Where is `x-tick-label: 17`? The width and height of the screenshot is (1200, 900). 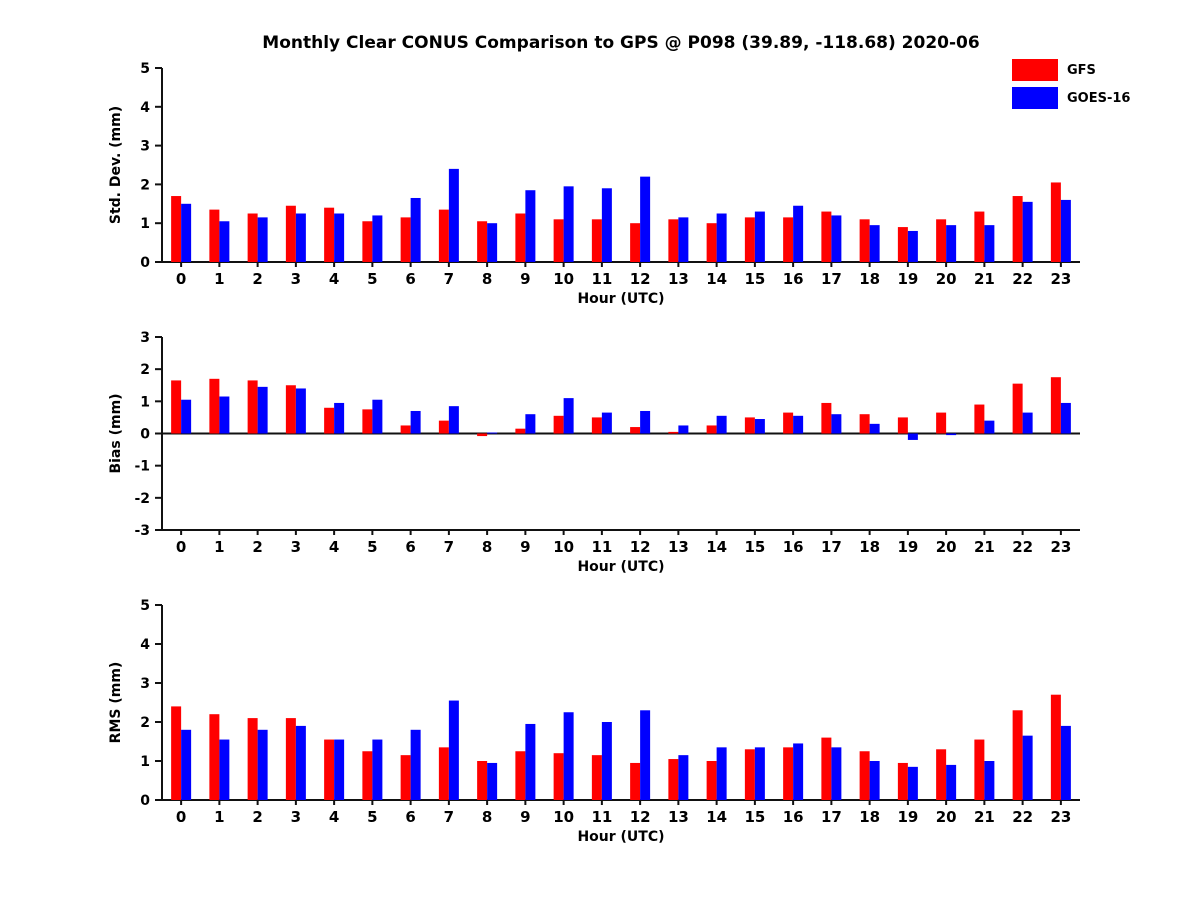 x-tick-label: 17 is located at coordinates (831, 817).